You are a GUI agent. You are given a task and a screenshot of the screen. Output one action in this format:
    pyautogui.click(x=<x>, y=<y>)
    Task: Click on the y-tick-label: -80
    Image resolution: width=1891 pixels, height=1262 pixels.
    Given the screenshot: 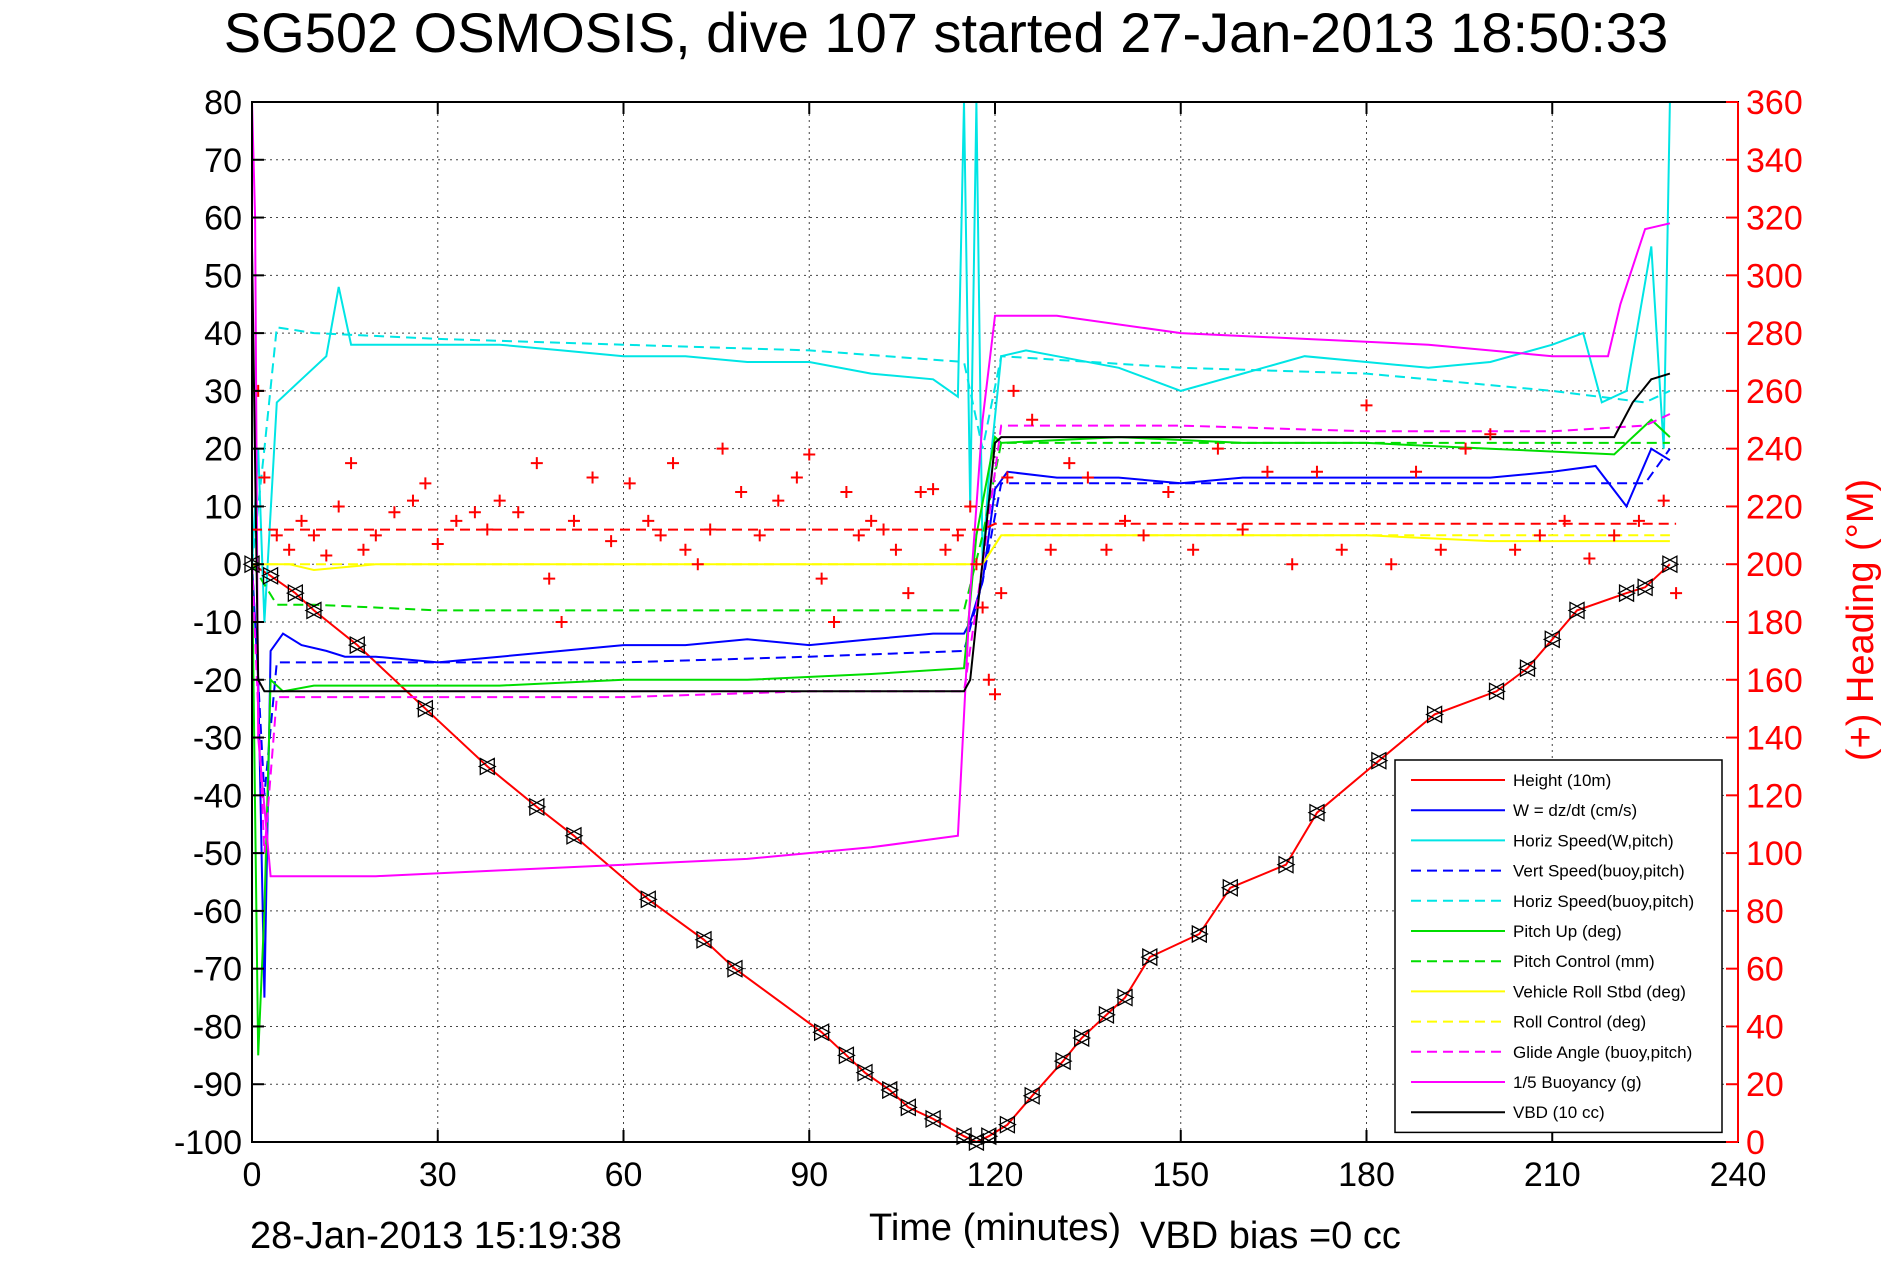 What is the action you would take?
    pyautogui.click(x=217, y=1027)
    